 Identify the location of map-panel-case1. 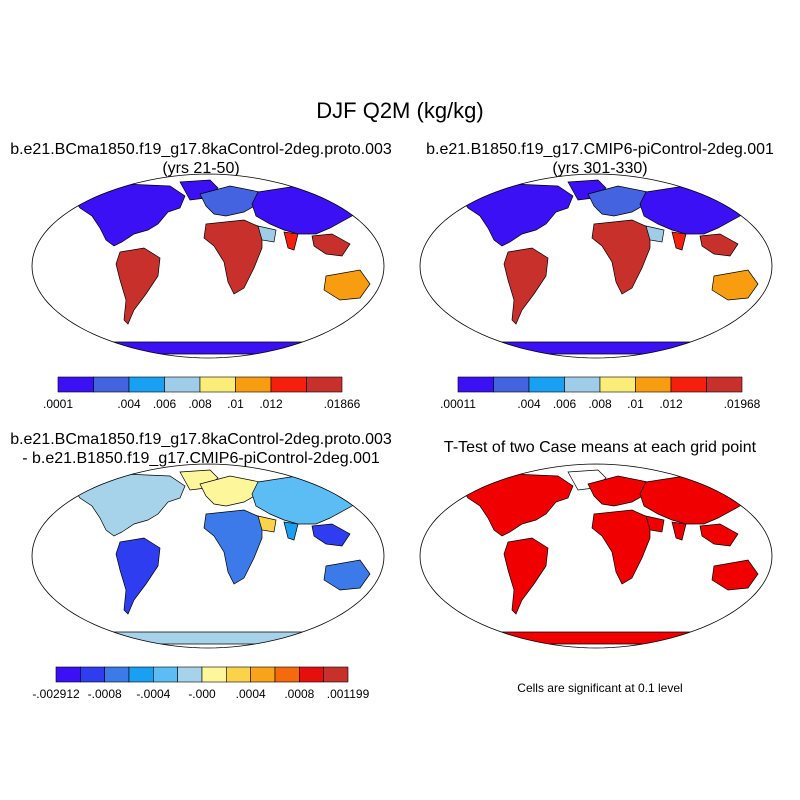
(208, 266).